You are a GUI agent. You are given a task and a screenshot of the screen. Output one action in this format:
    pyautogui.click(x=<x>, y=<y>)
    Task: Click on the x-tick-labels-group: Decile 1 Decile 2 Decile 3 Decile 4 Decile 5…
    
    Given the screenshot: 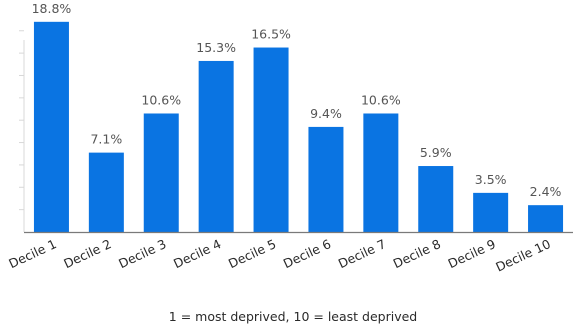 What is the action you would take?
    pyautogui.click(x=279, y=255)
    